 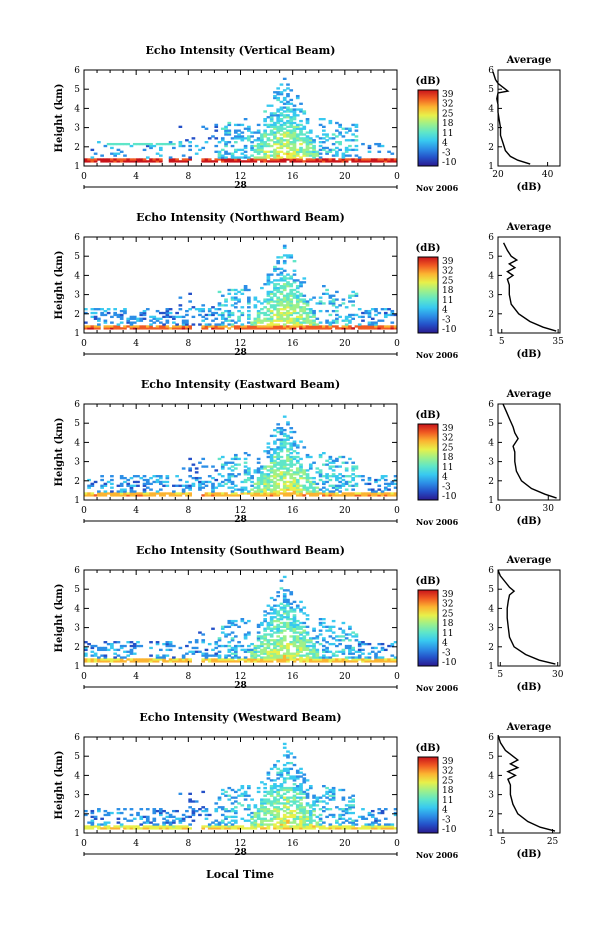 What do you see at coordinates (491, 296) in the screenshot?
I see `profile-y-tick-label: 3` at bounding box center [491, 296].